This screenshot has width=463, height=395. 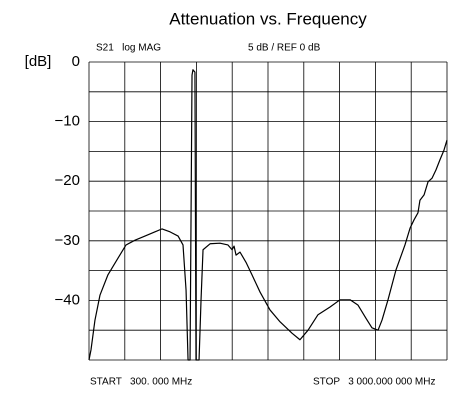 I want to click on annotation: 5 dB / REF 0 dB, so click(x=284, y=48).